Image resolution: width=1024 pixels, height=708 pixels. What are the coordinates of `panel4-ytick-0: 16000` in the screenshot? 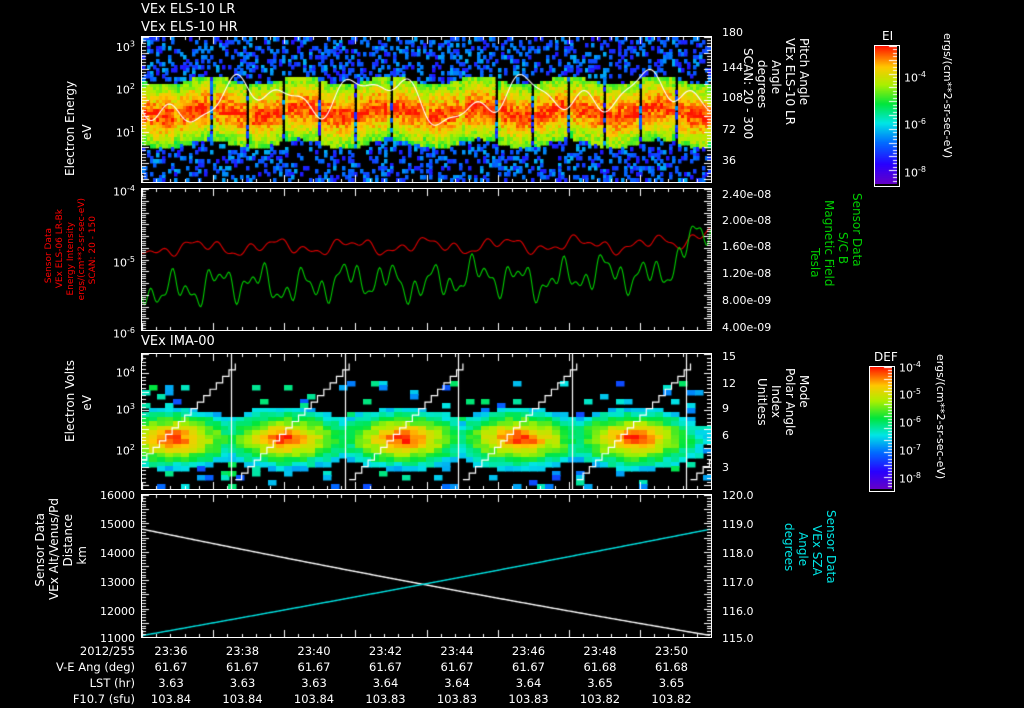 It's located at (117, 495).